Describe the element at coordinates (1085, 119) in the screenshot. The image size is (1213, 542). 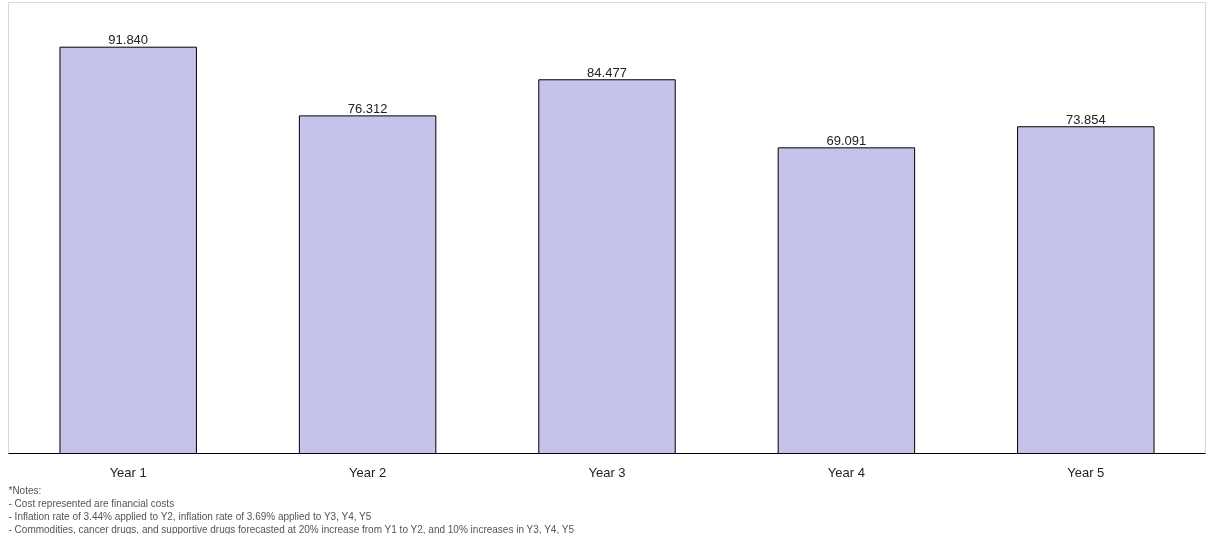
I see `data-label: 73.854` at that location.